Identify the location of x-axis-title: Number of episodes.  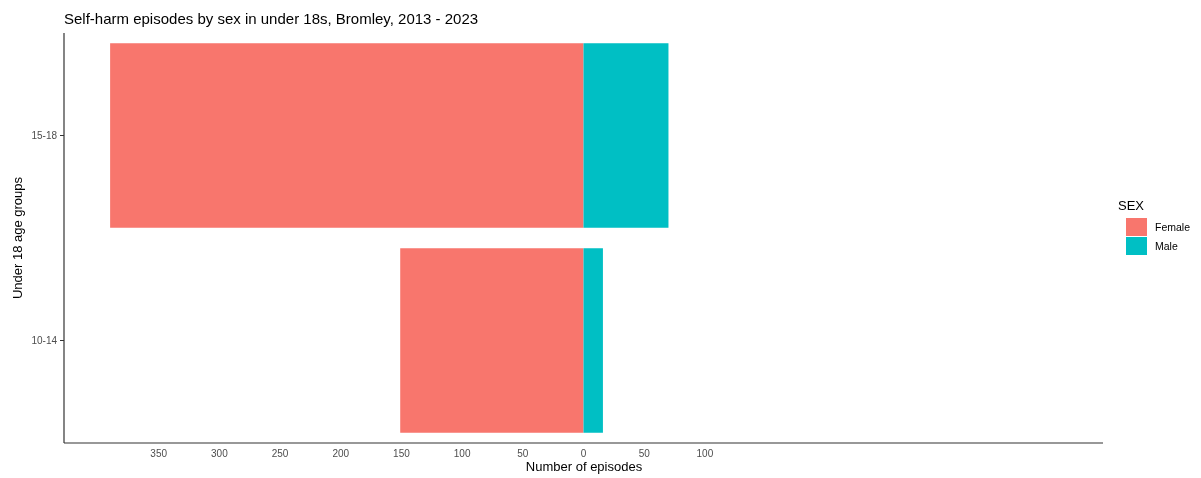
(584, 466).